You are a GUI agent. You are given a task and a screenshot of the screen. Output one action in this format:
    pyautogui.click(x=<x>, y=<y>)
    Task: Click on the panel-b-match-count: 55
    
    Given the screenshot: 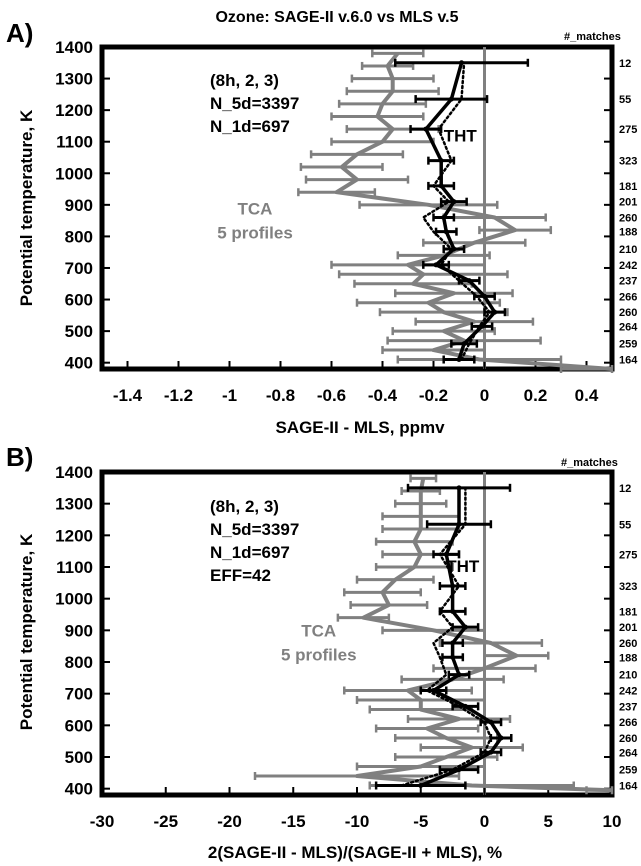 What is the action you would take?
    pyautogui.click(x=625, y=525)
    